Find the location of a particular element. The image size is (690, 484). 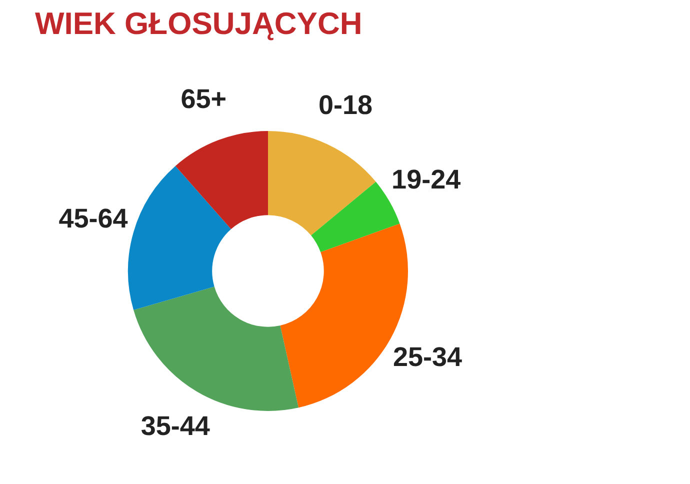

slice-label: 19-24 is located at coordinates (426, 179).